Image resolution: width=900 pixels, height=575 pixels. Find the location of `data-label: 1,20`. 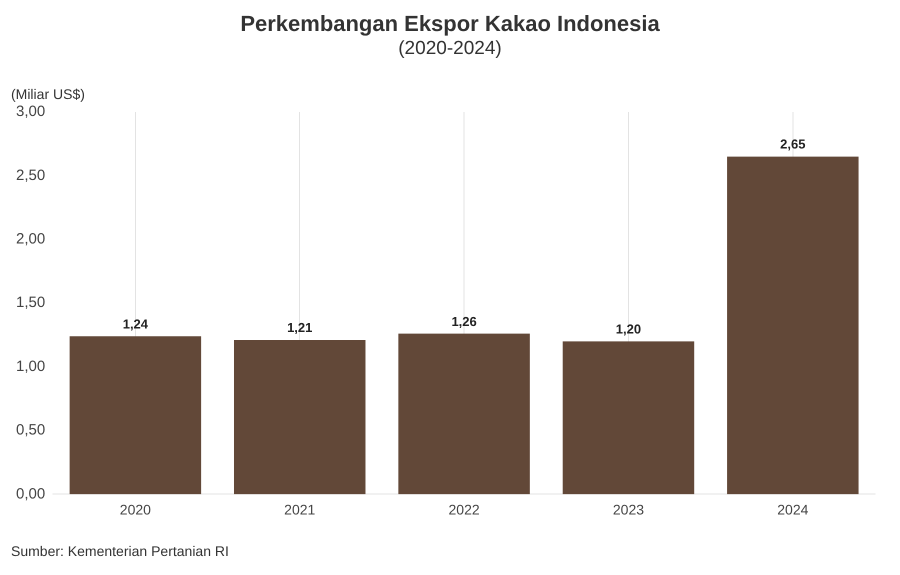

data-label: 1,20 is located at coordinates (629, 328).